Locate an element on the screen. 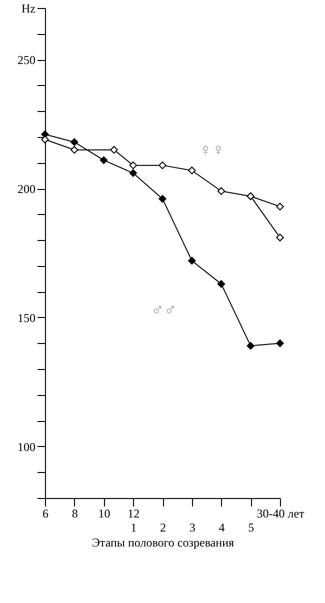 The height and width of the screenshot is (603, 325). x2-axis-title: Этапы полового созревания is located at coordinates (163, 543).